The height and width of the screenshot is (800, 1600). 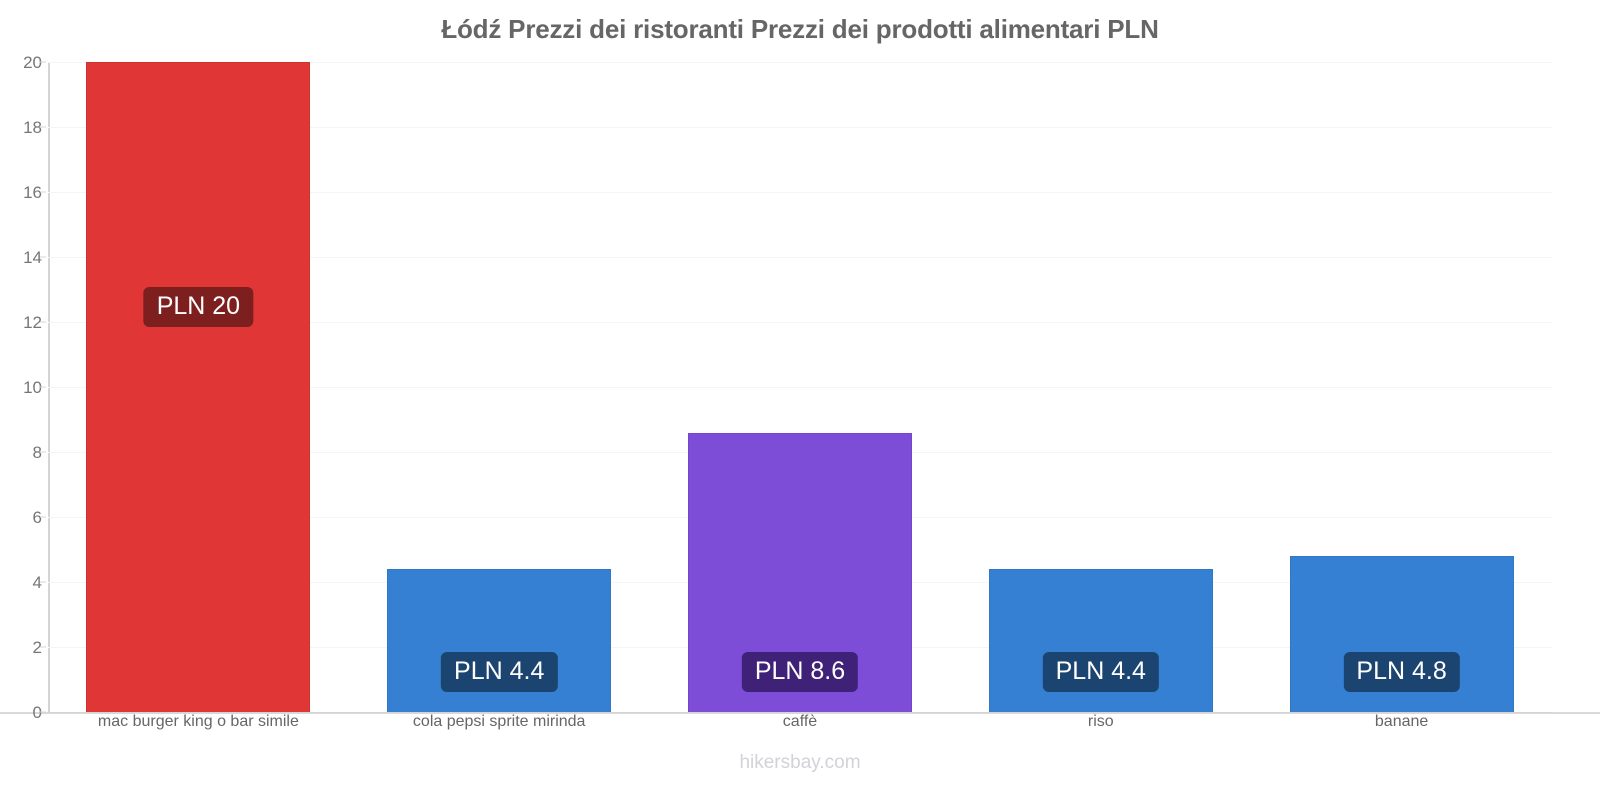 What do you see at coordinates (37, 712) in the screenshot?
I see `y-axis-tick-label: 0` at bounding box center [37, 712].